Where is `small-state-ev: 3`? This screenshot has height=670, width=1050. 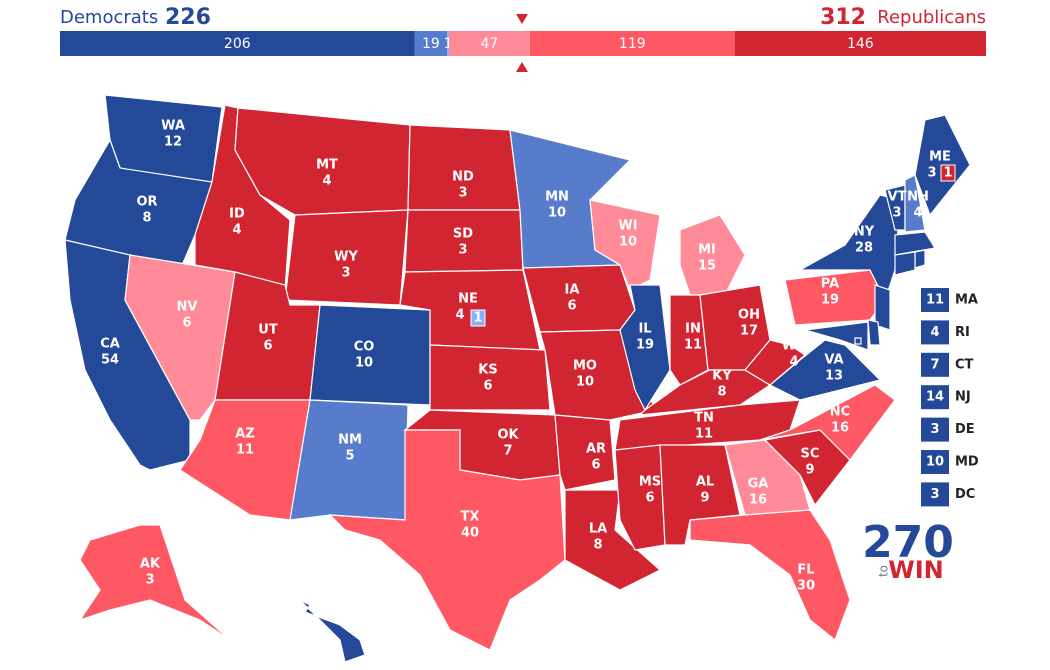 small-state-ev: 3 is located at coordinates (934, 429).